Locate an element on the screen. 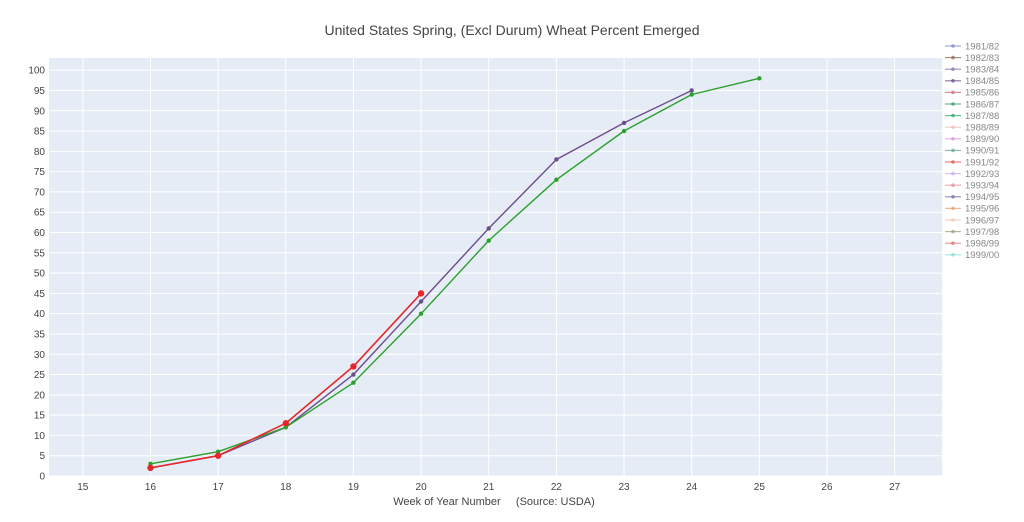 The height and width of the screenshot is (522, 1024). legend-item: 1987/88 is located at coordinates (972, 116).